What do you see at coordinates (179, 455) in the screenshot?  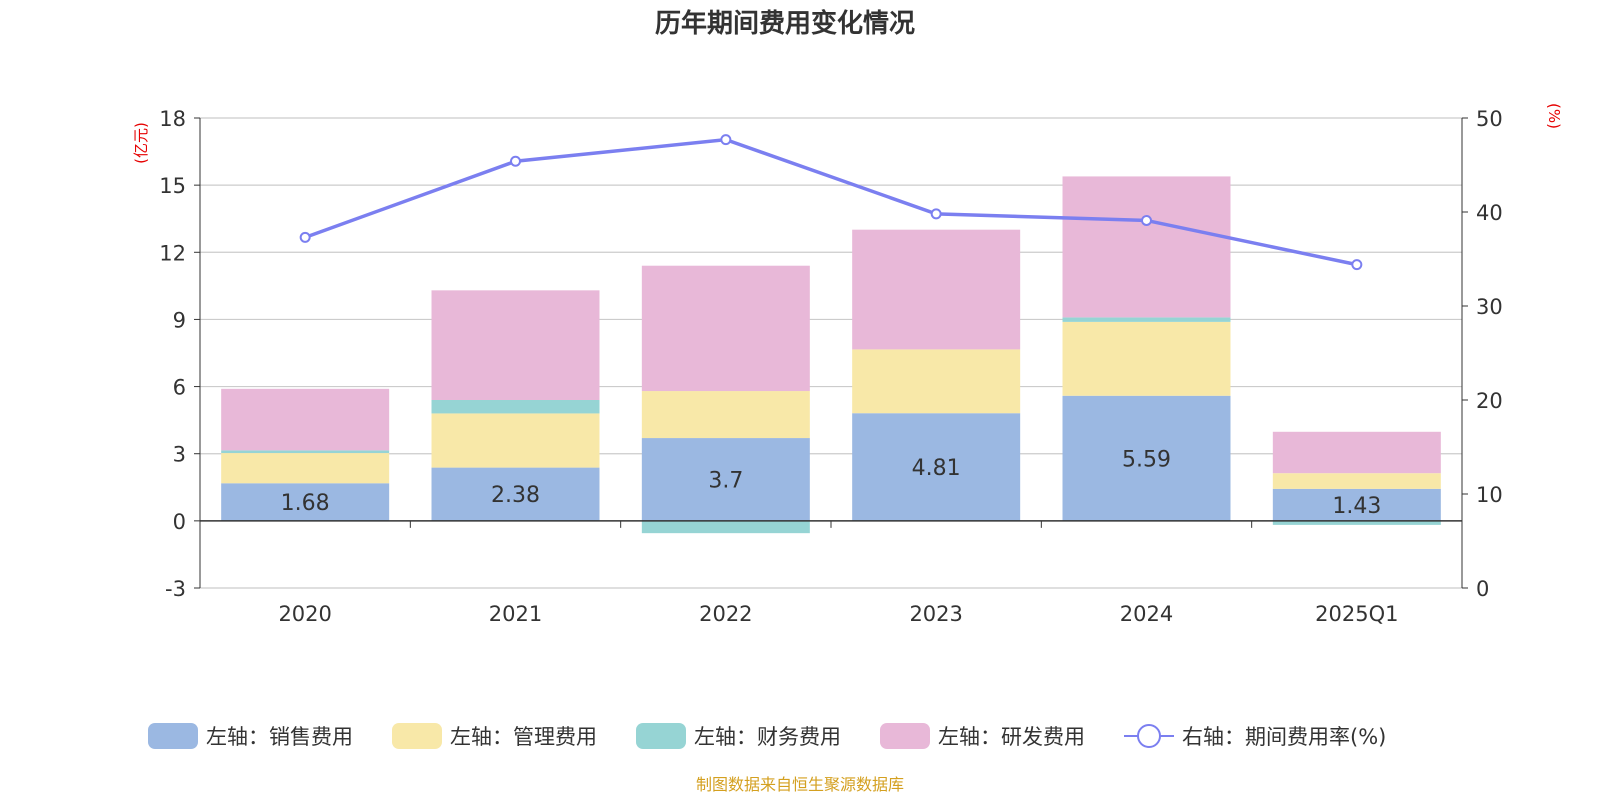 I see `left-tick-label: 3` at bounding box center [179, 455].